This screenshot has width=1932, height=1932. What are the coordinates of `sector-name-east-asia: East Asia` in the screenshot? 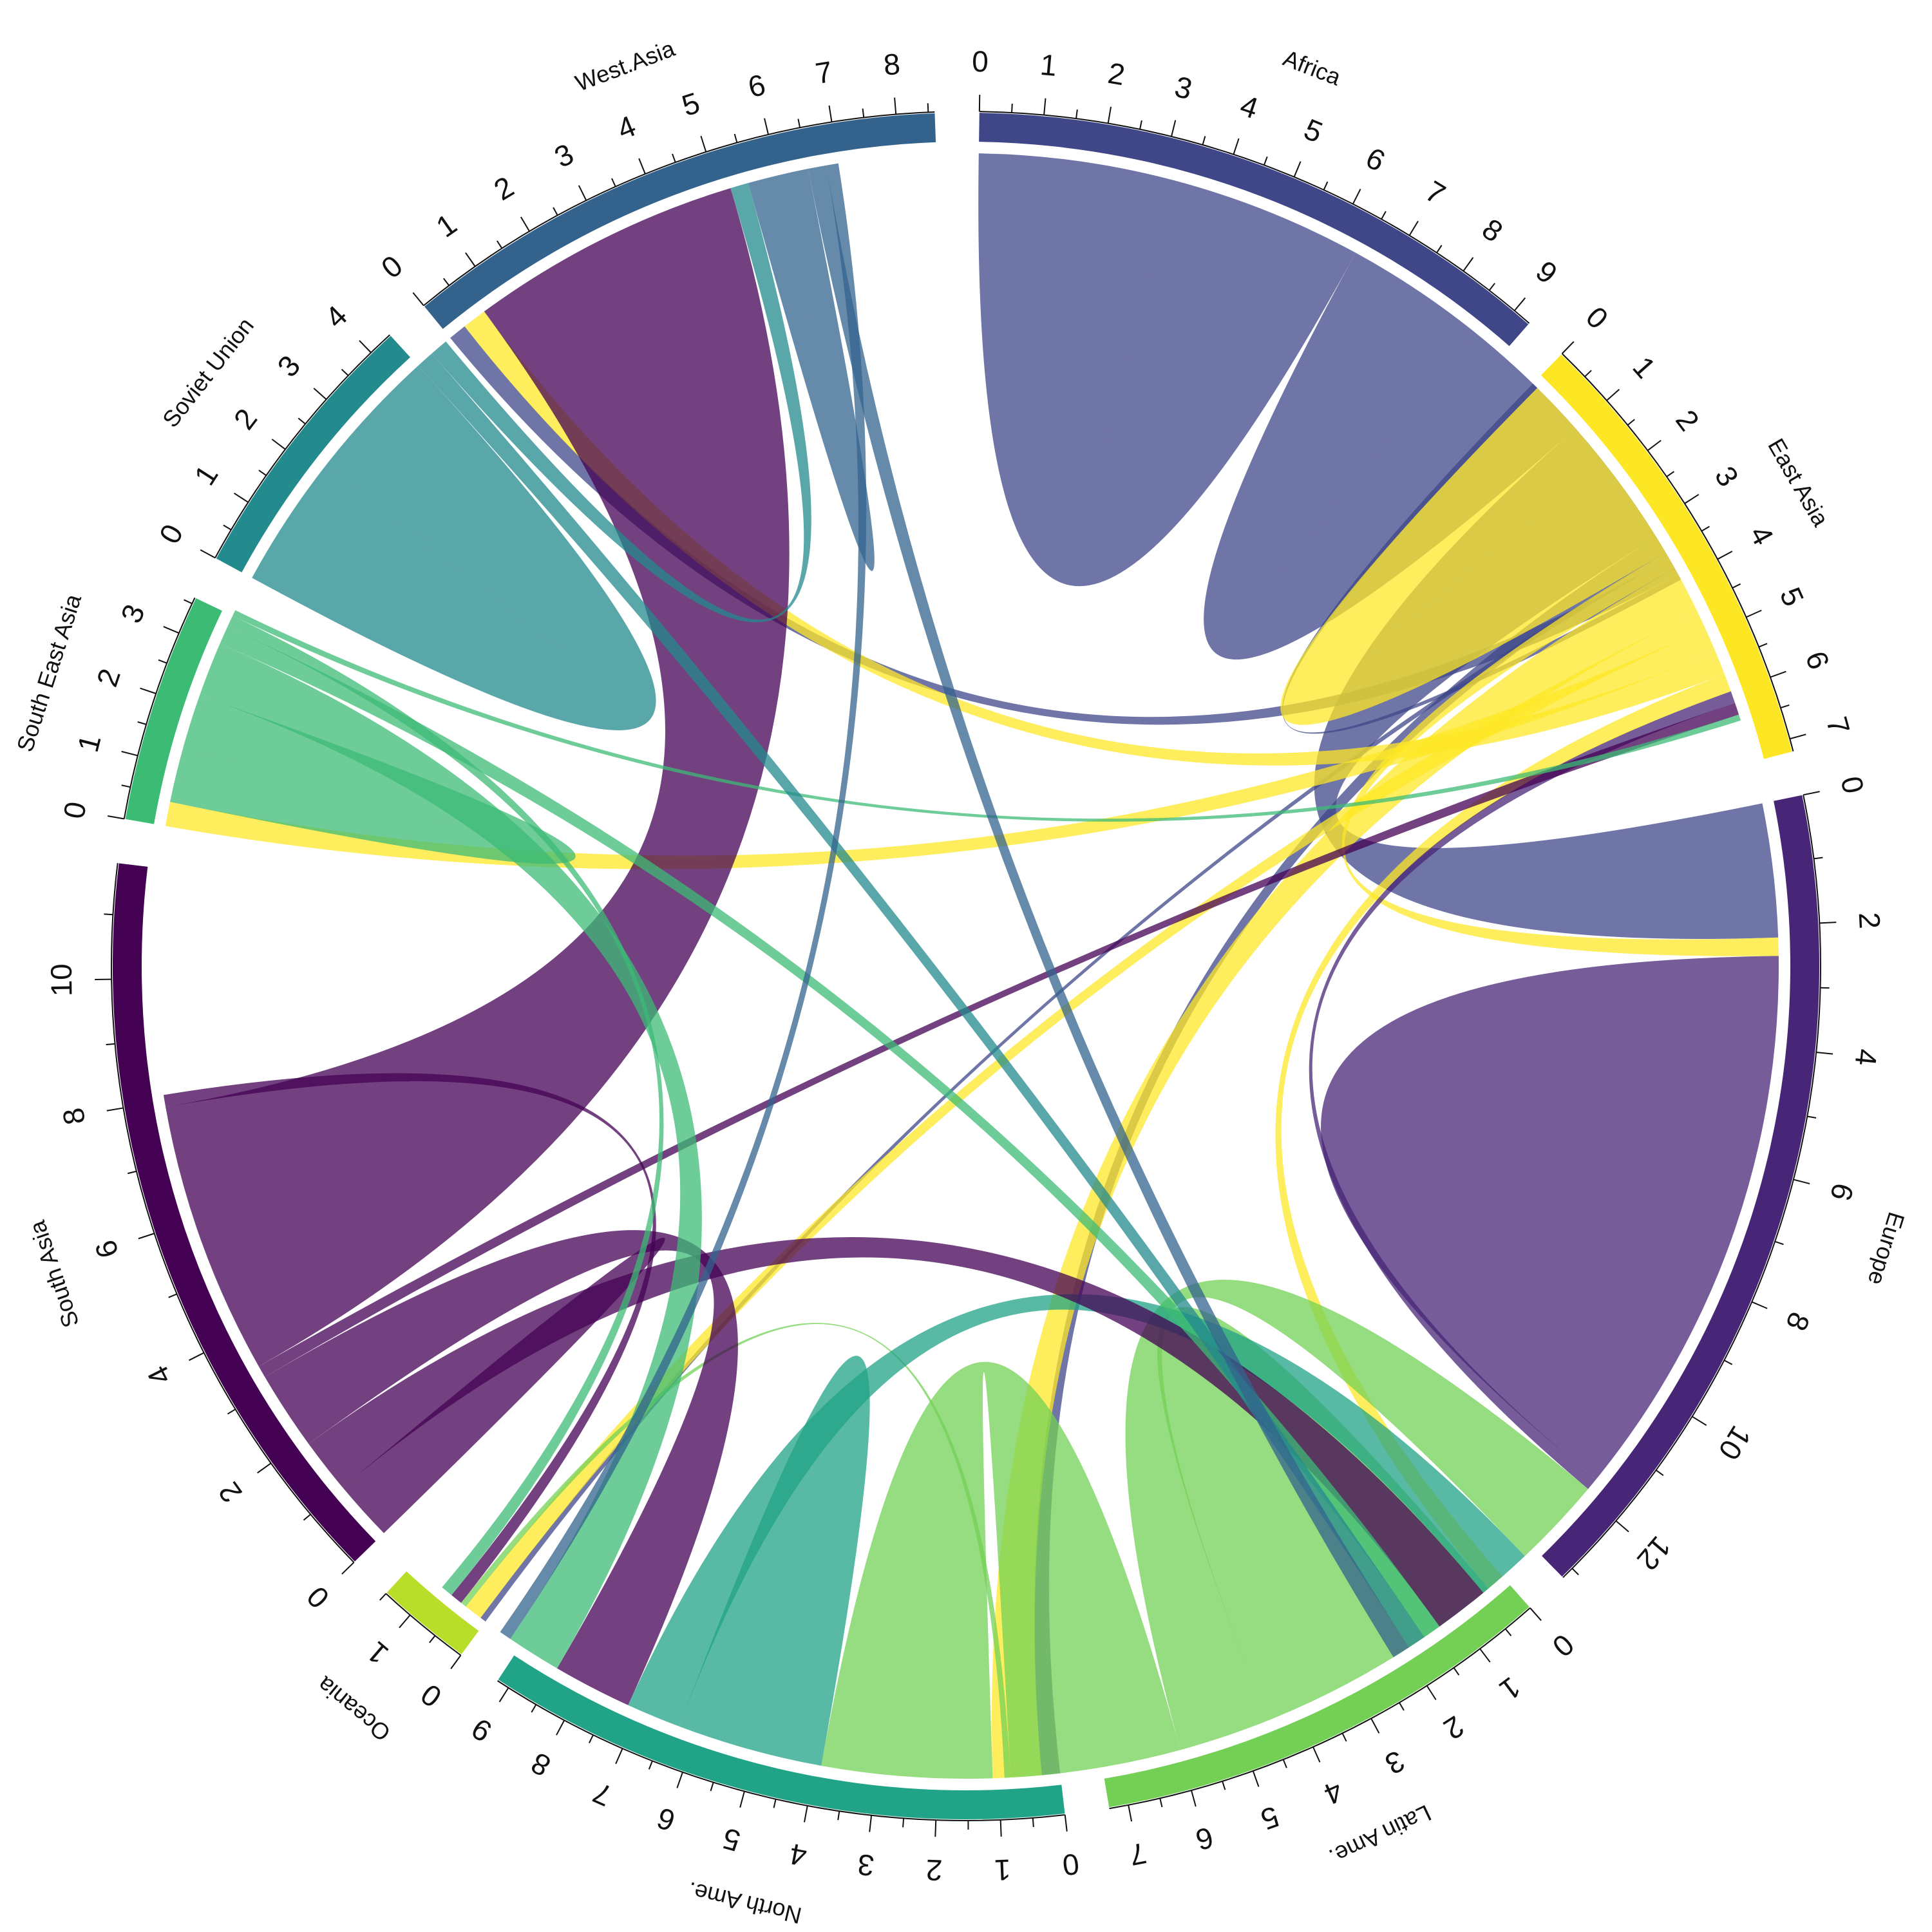 It's located at (1799, 482).